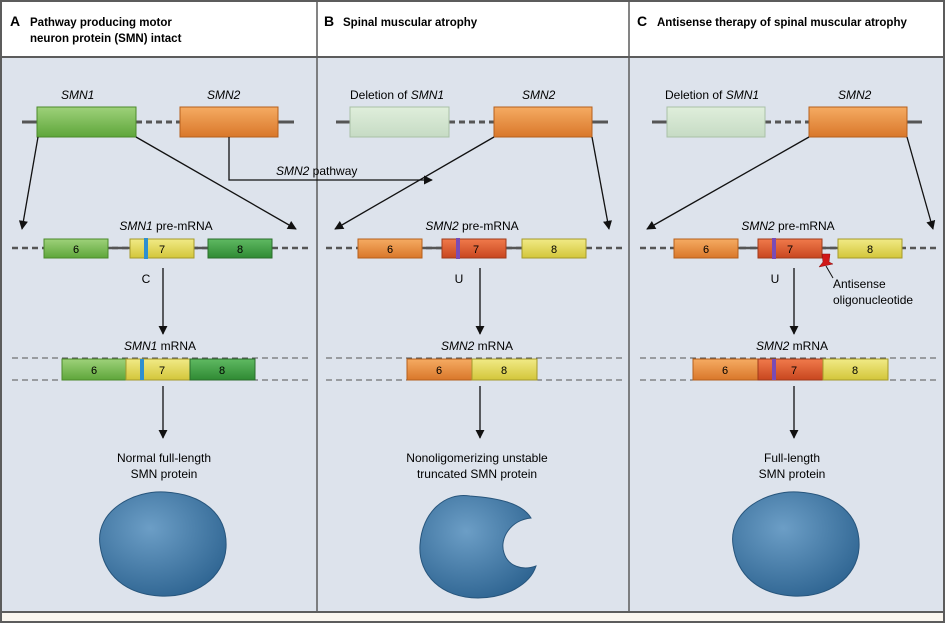 This screenshot has width=947, height=623. Describe the element at coordinates (859, 284) in the screenshot. I see `antisense-label-line1: Antisense` at that location.